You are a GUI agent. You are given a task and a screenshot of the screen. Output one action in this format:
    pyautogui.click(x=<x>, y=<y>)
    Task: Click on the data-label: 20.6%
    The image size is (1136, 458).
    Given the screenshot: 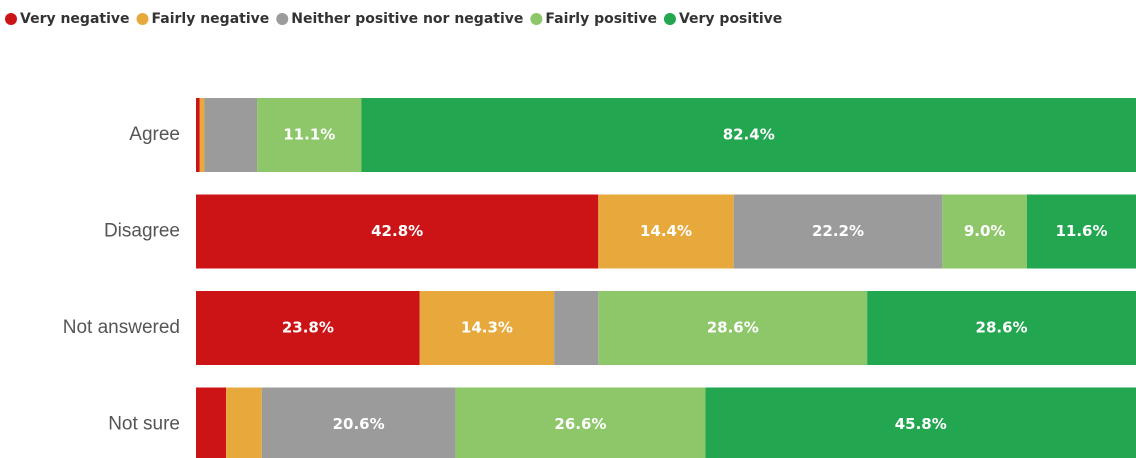 What is the action you would take?
    pyautogui.click(x=359, y=424)
    